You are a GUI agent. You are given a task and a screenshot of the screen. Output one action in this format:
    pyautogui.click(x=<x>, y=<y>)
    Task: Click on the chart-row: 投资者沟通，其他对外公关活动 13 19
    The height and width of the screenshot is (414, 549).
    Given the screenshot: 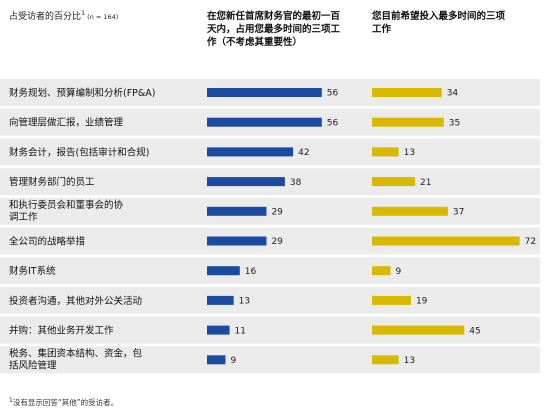 What is the action you would take?
    pyautogui.click(x=270, y=300)
    